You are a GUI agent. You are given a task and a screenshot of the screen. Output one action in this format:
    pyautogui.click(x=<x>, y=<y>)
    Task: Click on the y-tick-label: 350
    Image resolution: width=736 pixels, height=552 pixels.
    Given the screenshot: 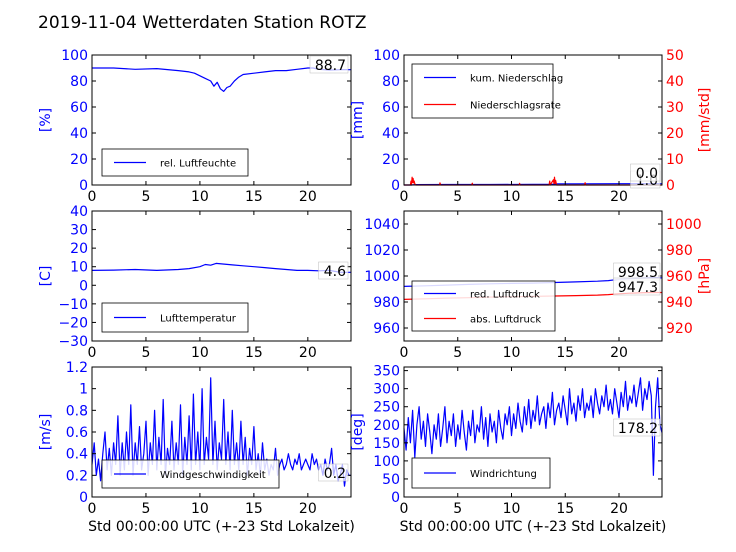 What is the action you would take?
    pyautogui.click(x=386, y=372)
    